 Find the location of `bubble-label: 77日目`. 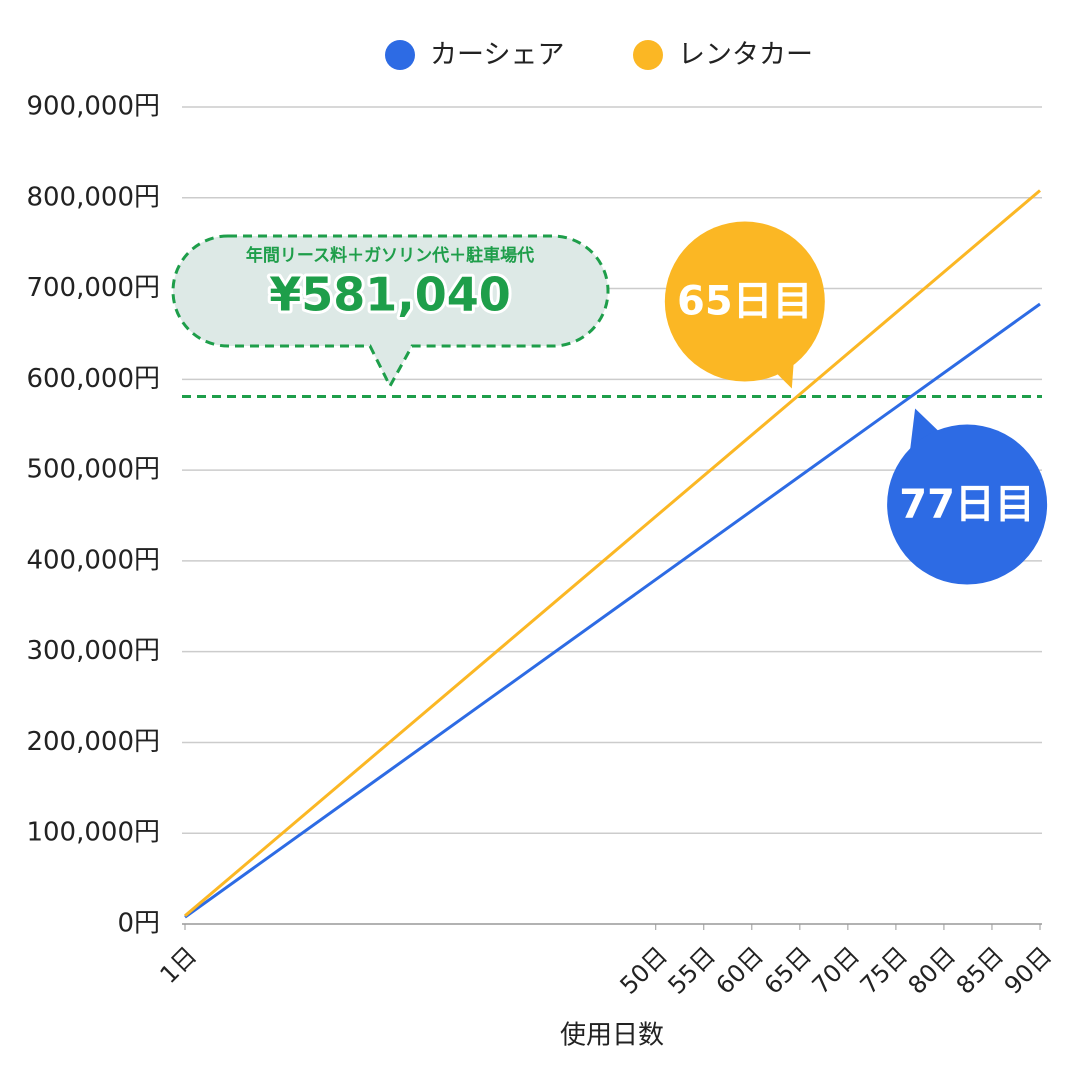

bubble-label: 77日目 is located at coordinates (967, 505).